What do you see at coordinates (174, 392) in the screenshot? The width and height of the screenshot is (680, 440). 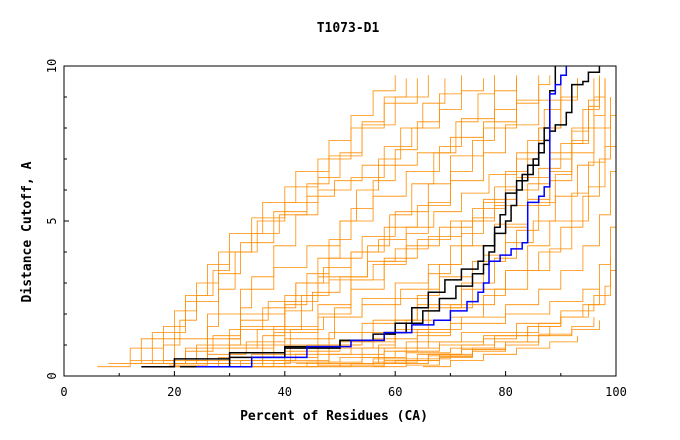 I see `x-tick-label-20: 20` at bounding box center [174, 392].